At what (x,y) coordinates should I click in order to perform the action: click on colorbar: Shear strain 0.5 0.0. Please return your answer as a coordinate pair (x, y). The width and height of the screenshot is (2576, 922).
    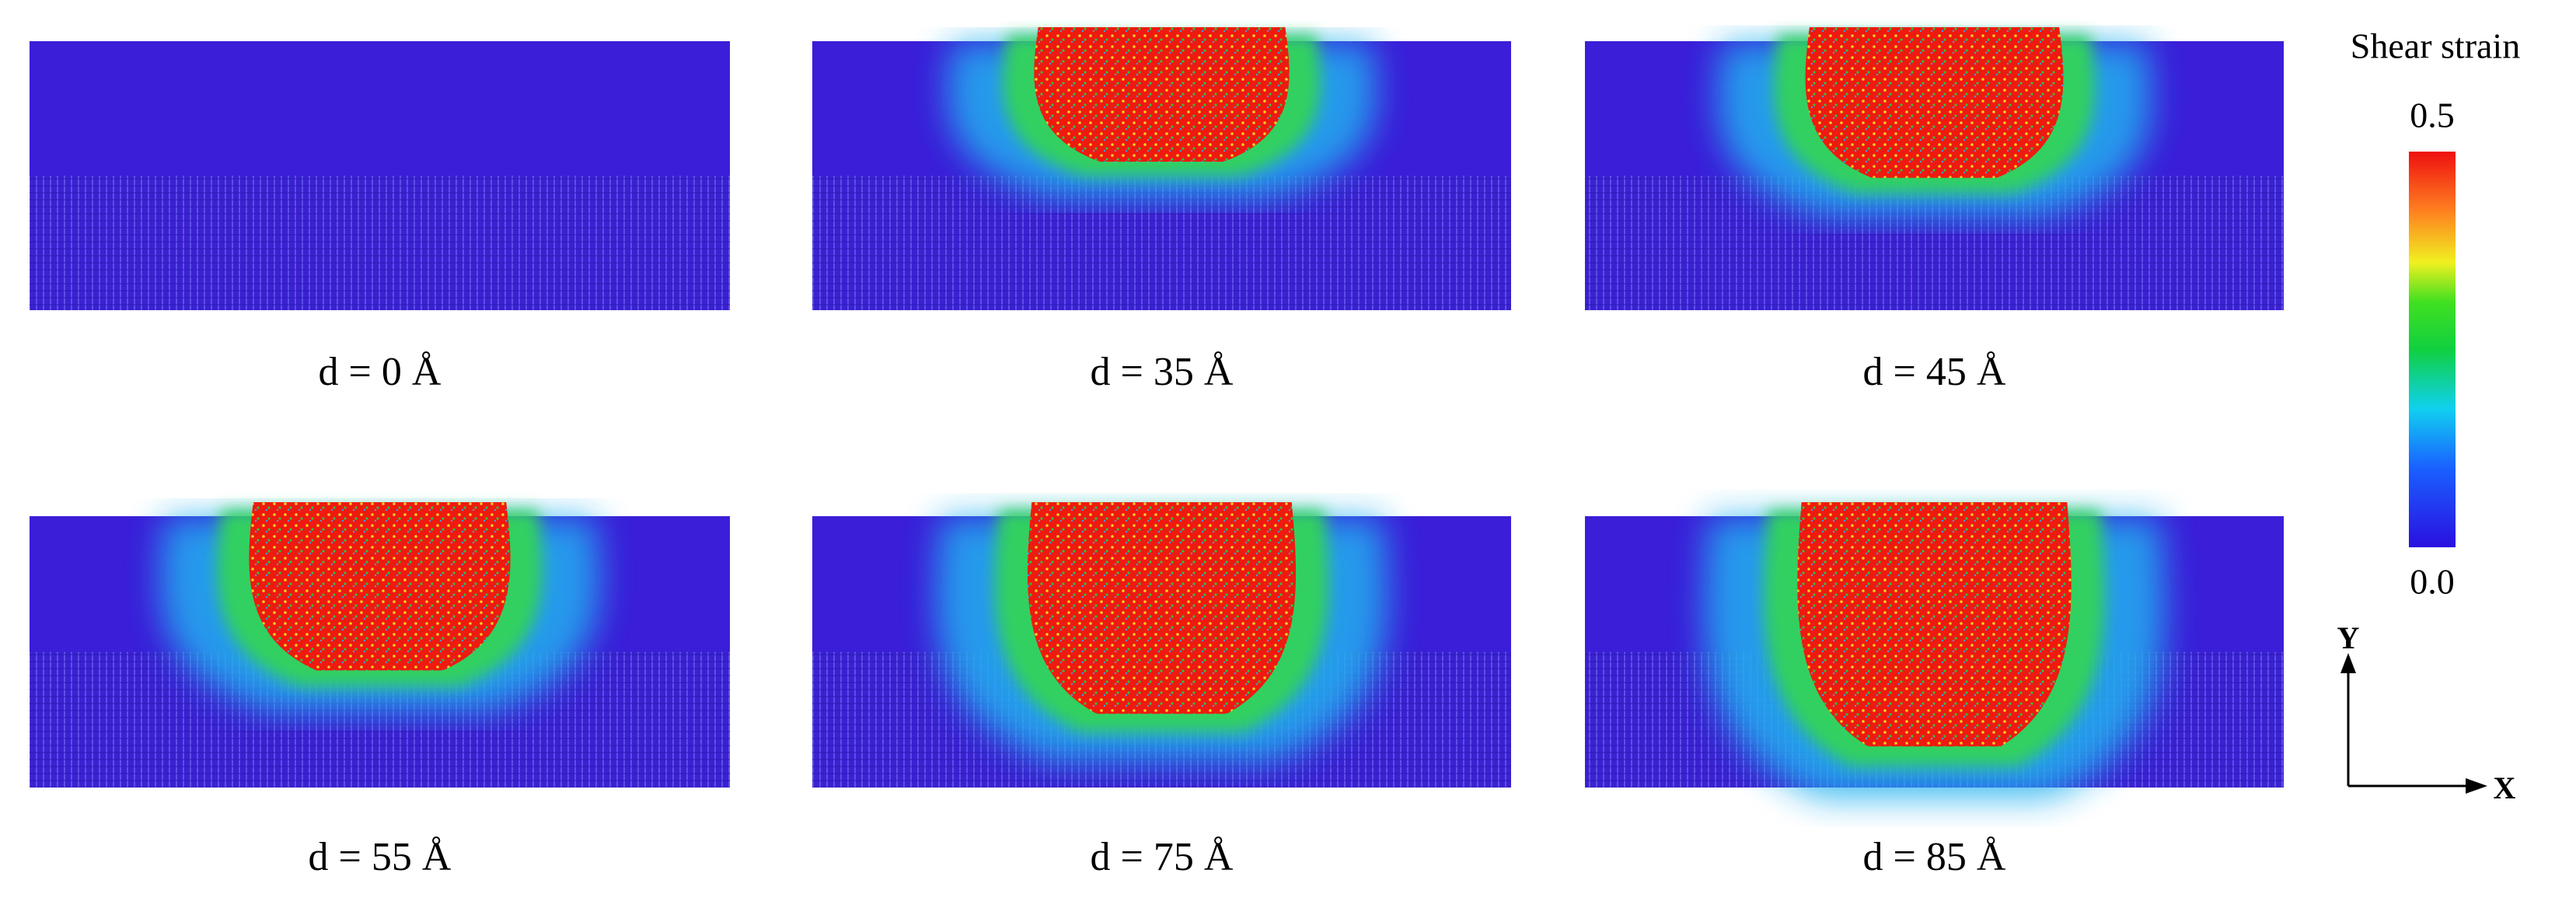
    Looking at the image, I should click on (2436, 314).